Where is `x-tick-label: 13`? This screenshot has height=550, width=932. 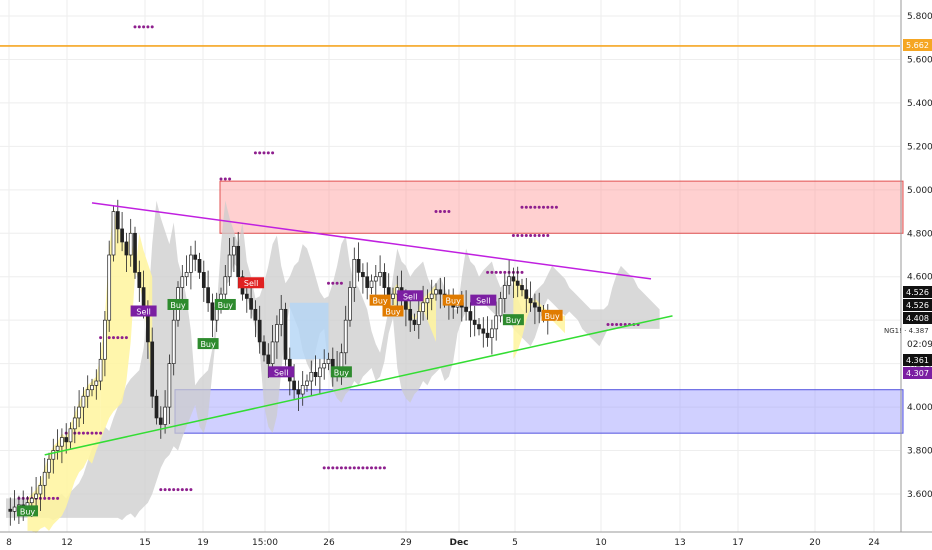 x-tick-label: 13 is located at coordinates (679, 543).